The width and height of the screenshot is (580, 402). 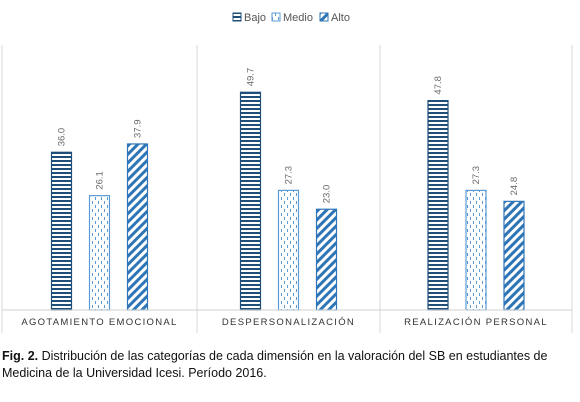 I want to click on data-label-bajo-0: 36.0, so click(x=62, y=137).